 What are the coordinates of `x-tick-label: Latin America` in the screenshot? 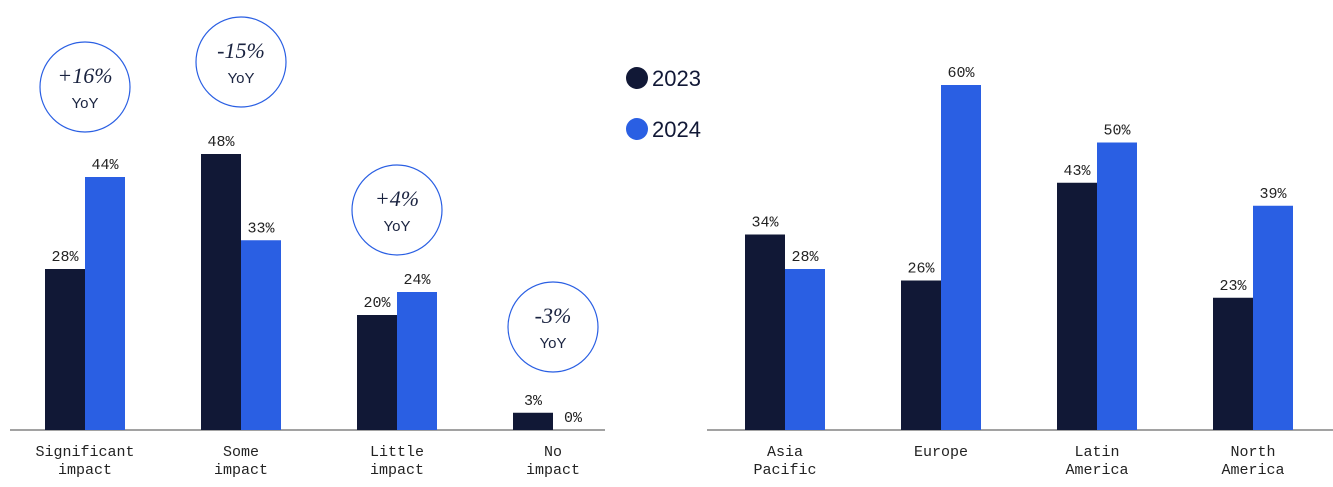 It's located at (1097, 461).